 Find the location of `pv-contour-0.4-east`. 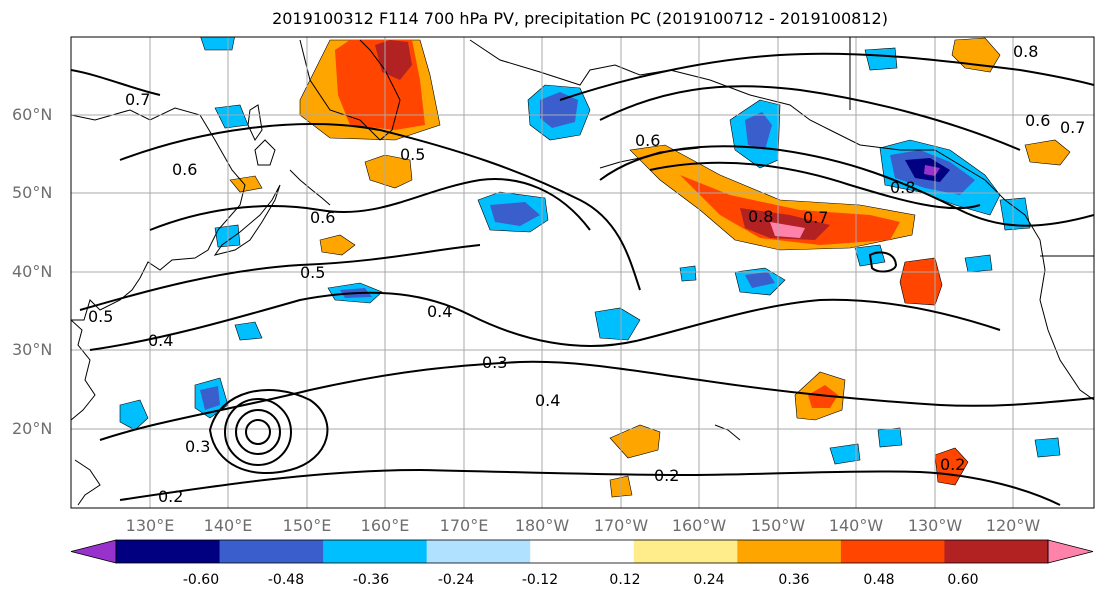

pv-contour-0.4-east is located at coordinates (826, 76).